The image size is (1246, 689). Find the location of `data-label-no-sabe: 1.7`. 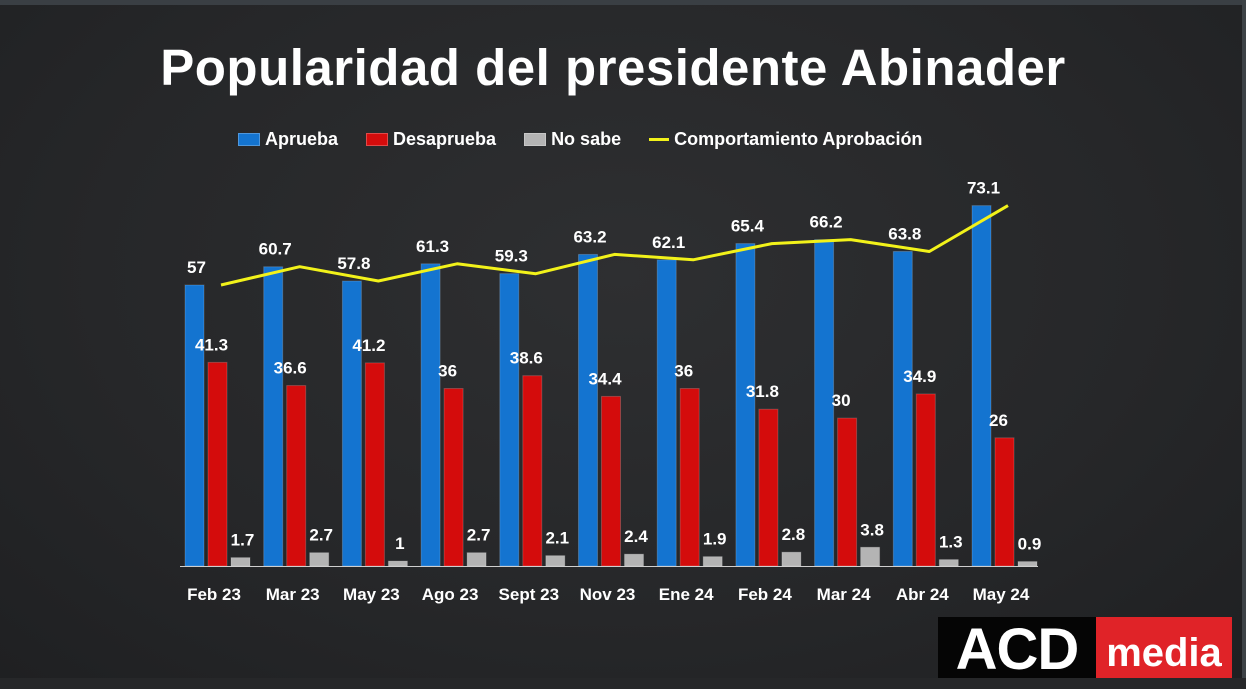

data-label-no-sabe: 1.7 is located at coordinates (243, 540).